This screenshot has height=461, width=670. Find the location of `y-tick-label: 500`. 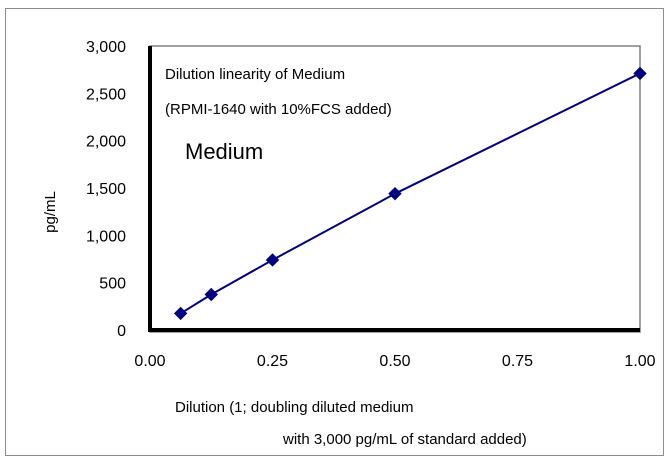

y-tick-label: 500 is located at coordinates (112, 284).